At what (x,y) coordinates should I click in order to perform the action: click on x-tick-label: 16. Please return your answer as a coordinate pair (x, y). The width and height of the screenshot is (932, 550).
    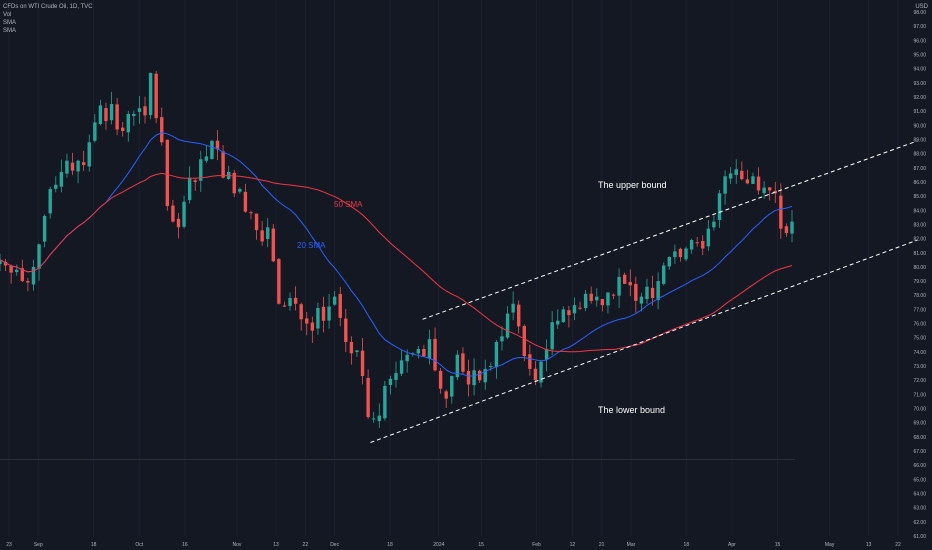
    Looking at the image, I should click on (185, 545).